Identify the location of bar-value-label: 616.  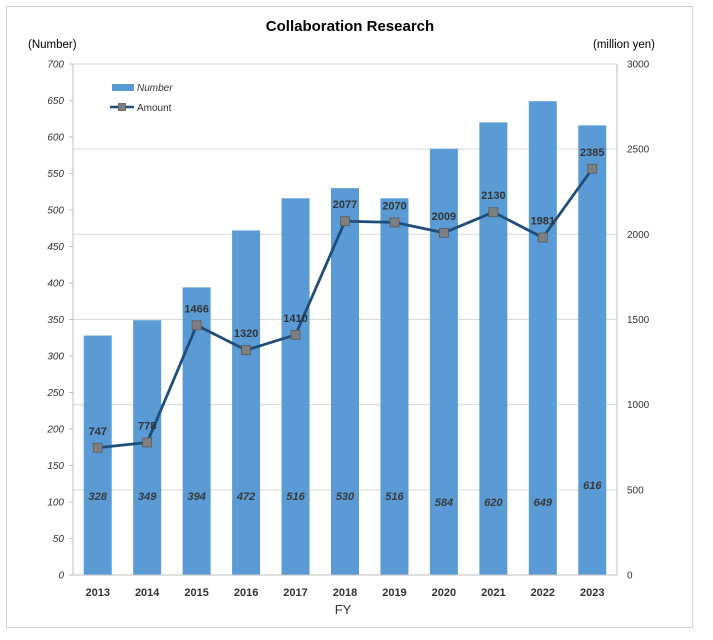
(592, 486).